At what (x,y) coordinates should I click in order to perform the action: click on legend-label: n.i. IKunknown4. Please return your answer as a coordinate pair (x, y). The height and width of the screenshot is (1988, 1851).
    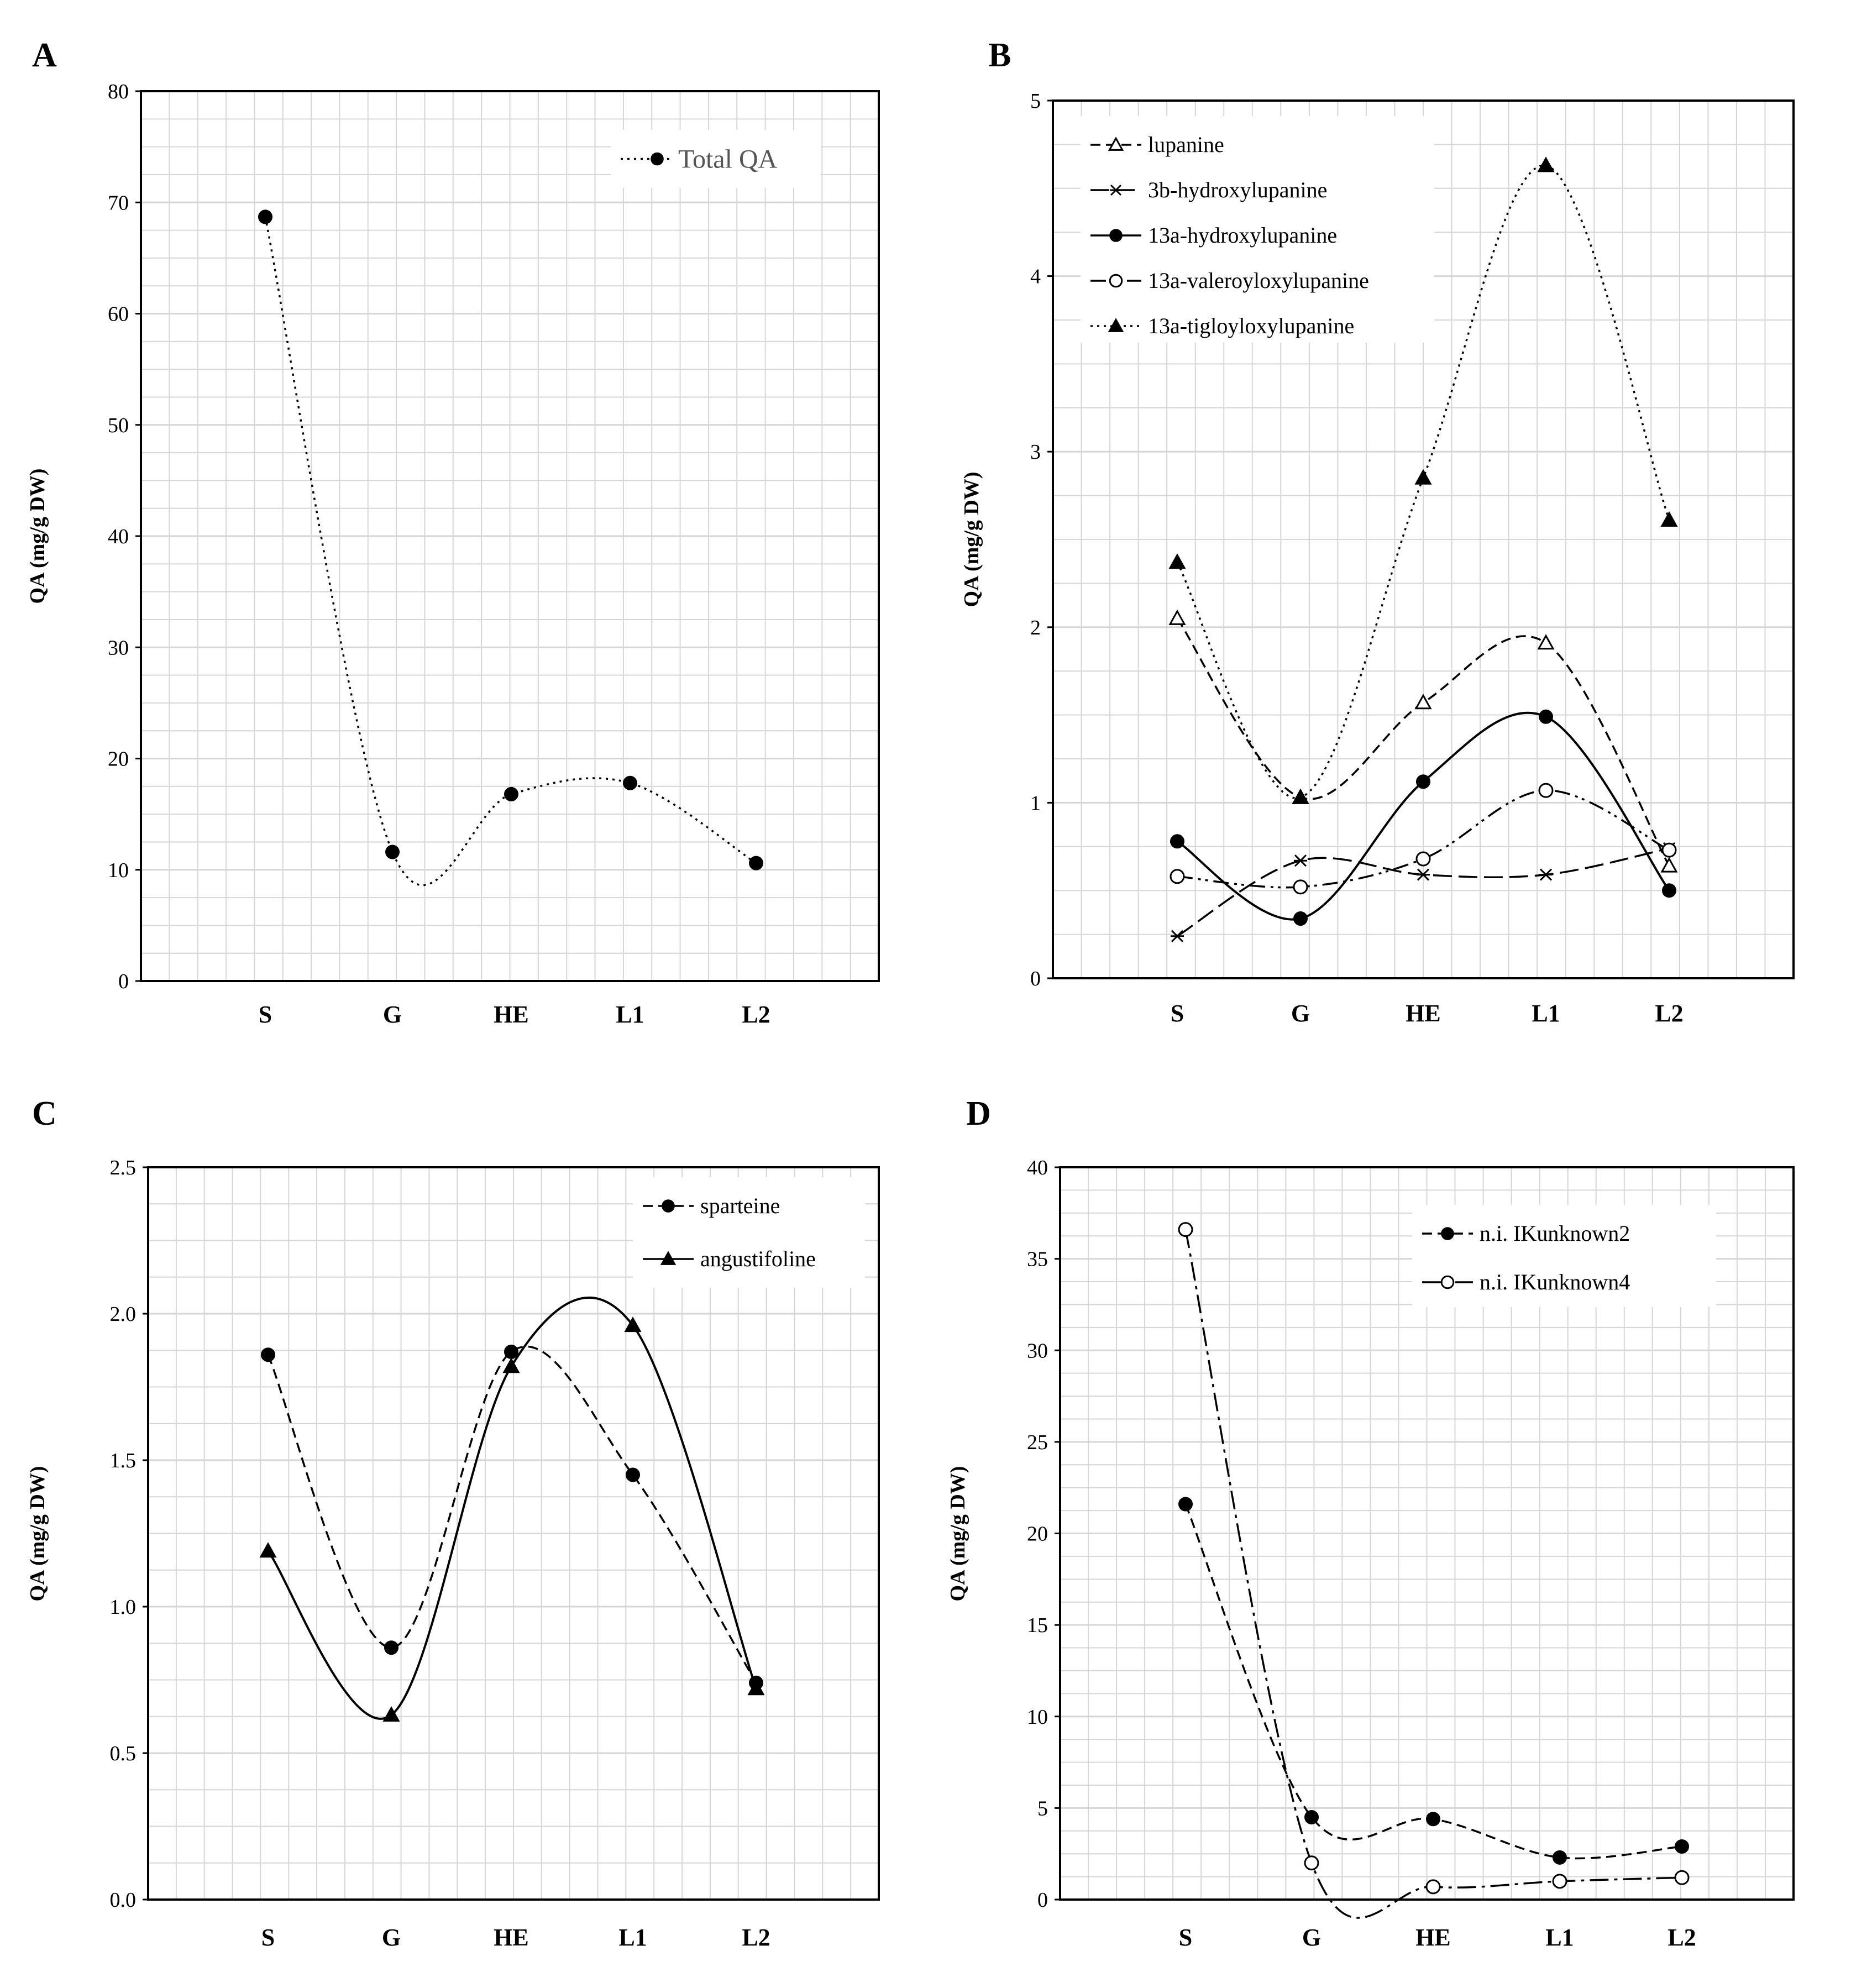
    Looking at the image, I should click on (1555, 1282).